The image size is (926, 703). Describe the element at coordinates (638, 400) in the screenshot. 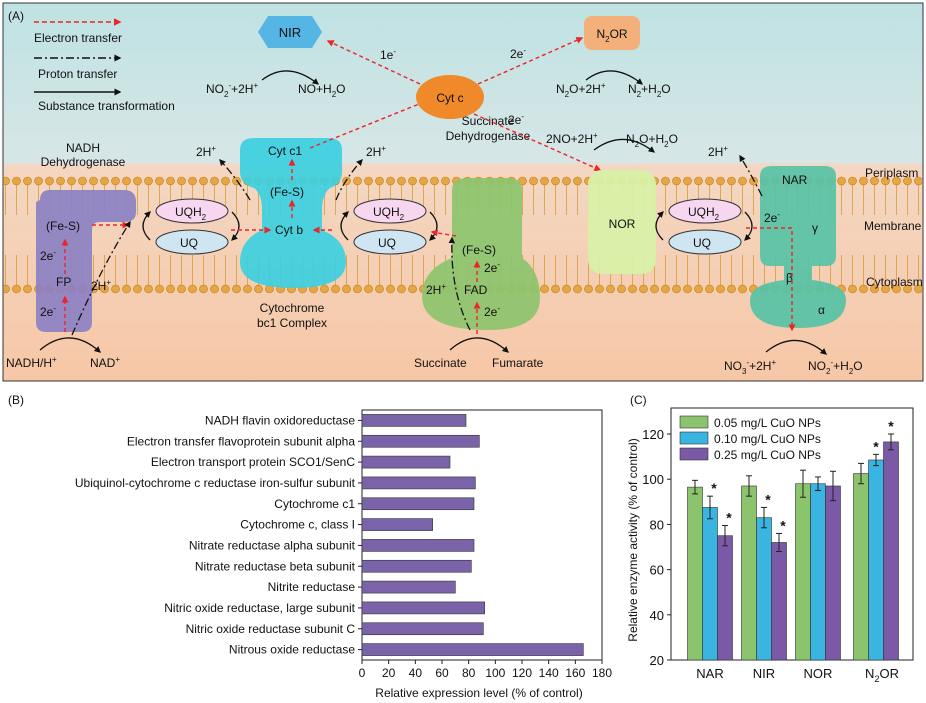

I see `panel-c-label: (C)` at that location.